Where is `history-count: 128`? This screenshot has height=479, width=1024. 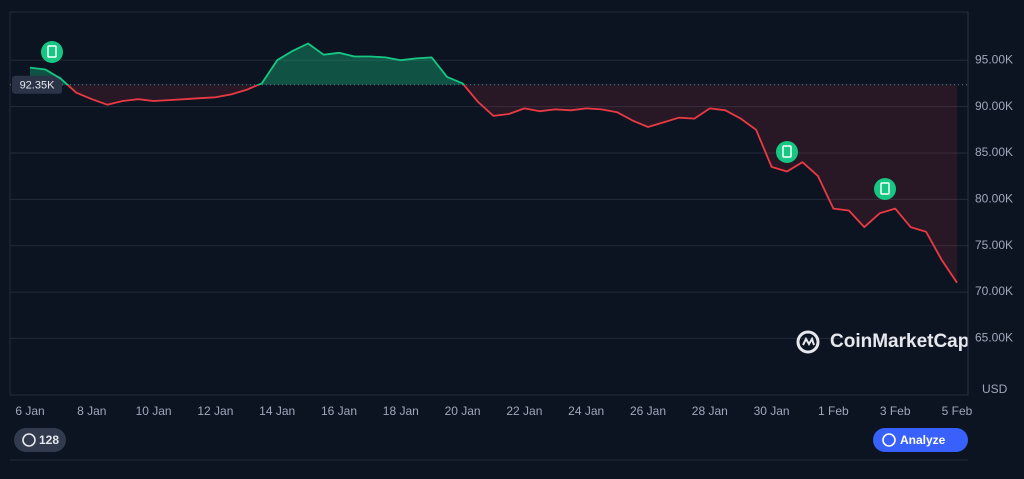
history-count: 128 is located at coordinates (49, 440).